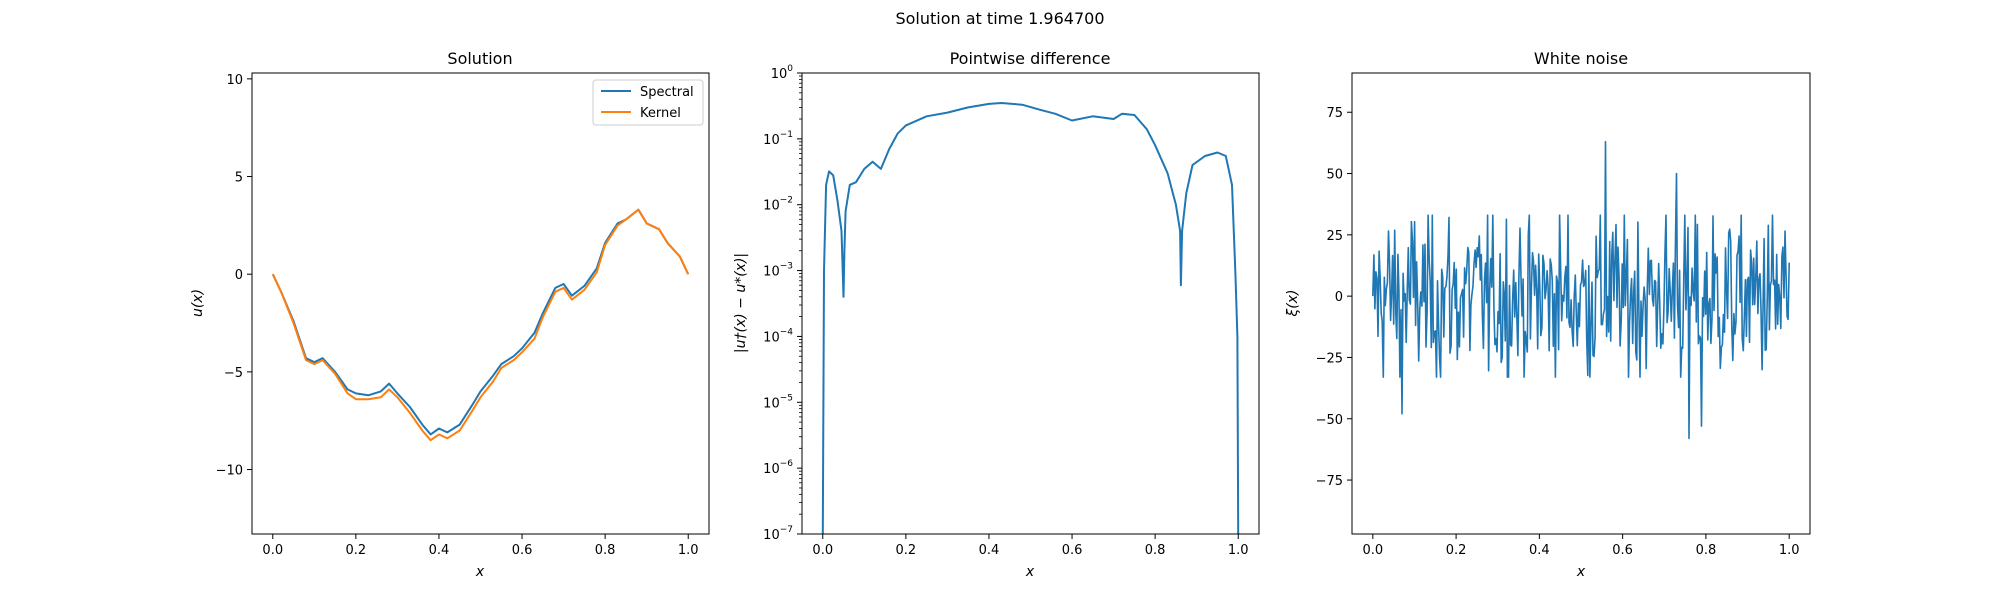  What do you see at coordinates (786, 398) in the screenshot?
I see `y-tick-exponent: −5` at bounding box center [786, 398].